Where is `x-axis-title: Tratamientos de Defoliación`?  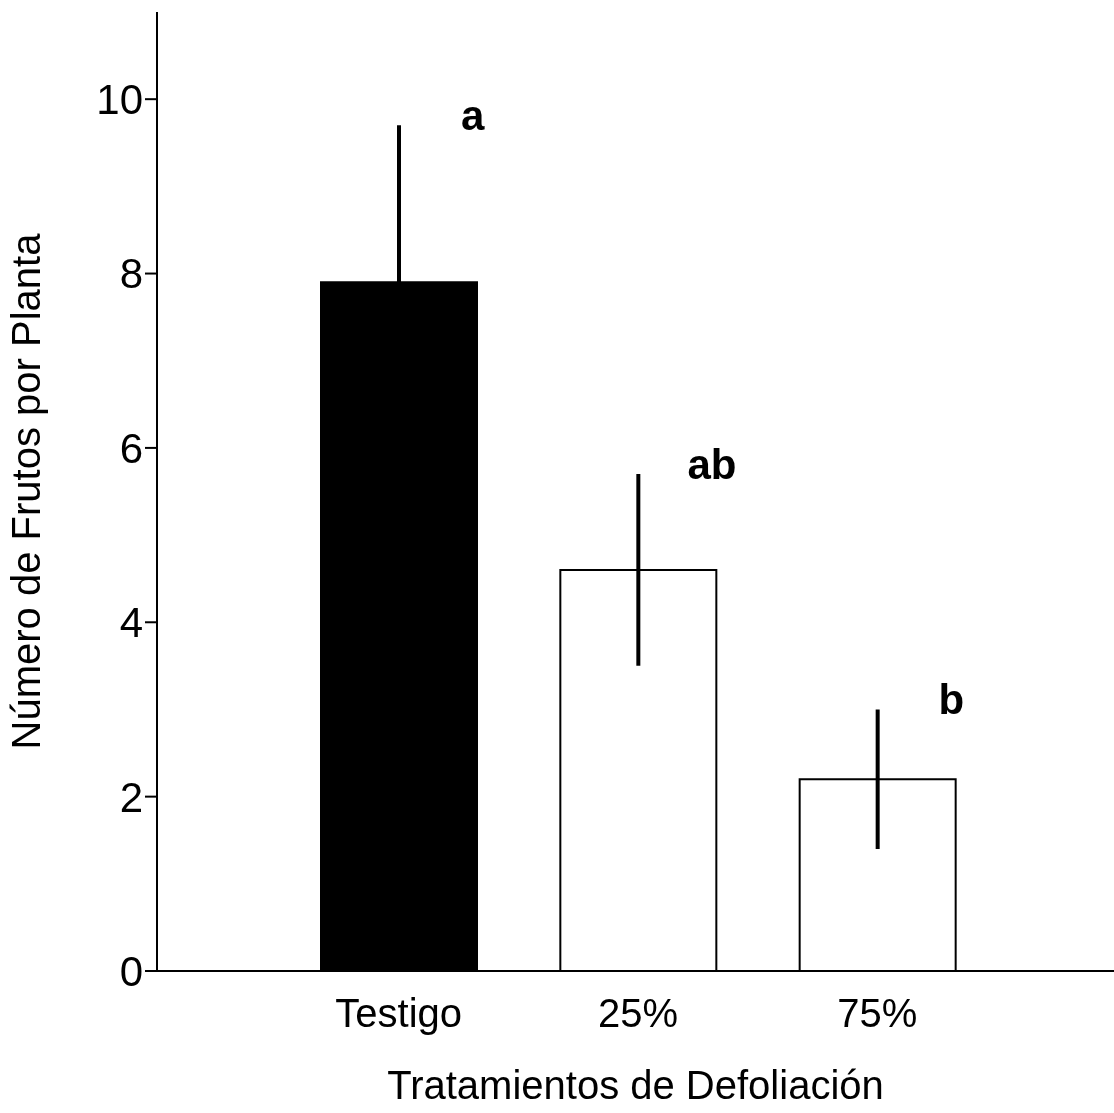 x-axis-title: Tratamientos de Defoliación is located at coordinates (635, 1085).